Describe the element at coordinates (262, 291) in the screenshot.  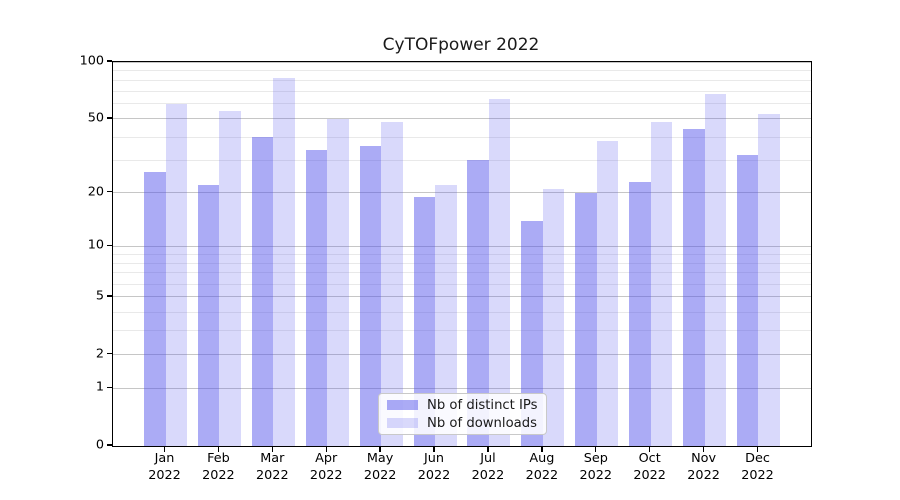
I see `bar-mar-ips` at that location.